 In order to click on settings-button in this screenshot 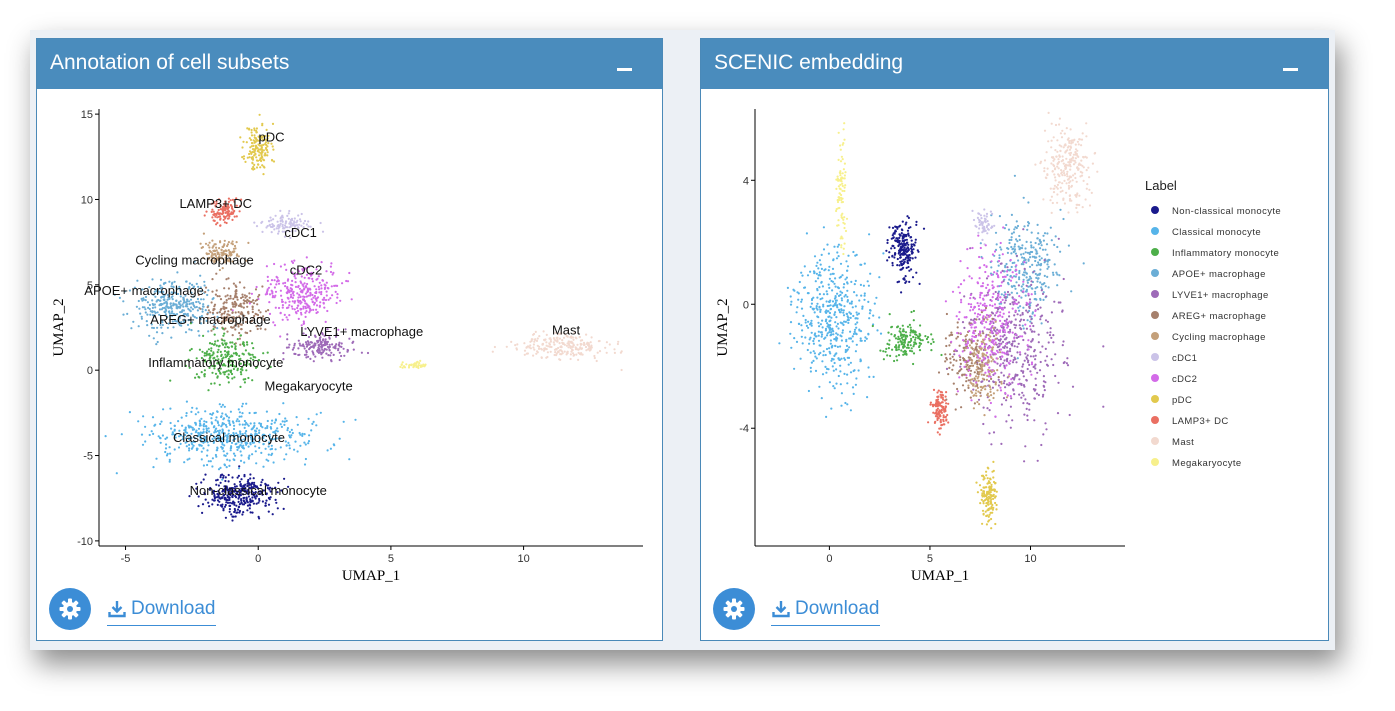, I will do `click(70, 609)`.